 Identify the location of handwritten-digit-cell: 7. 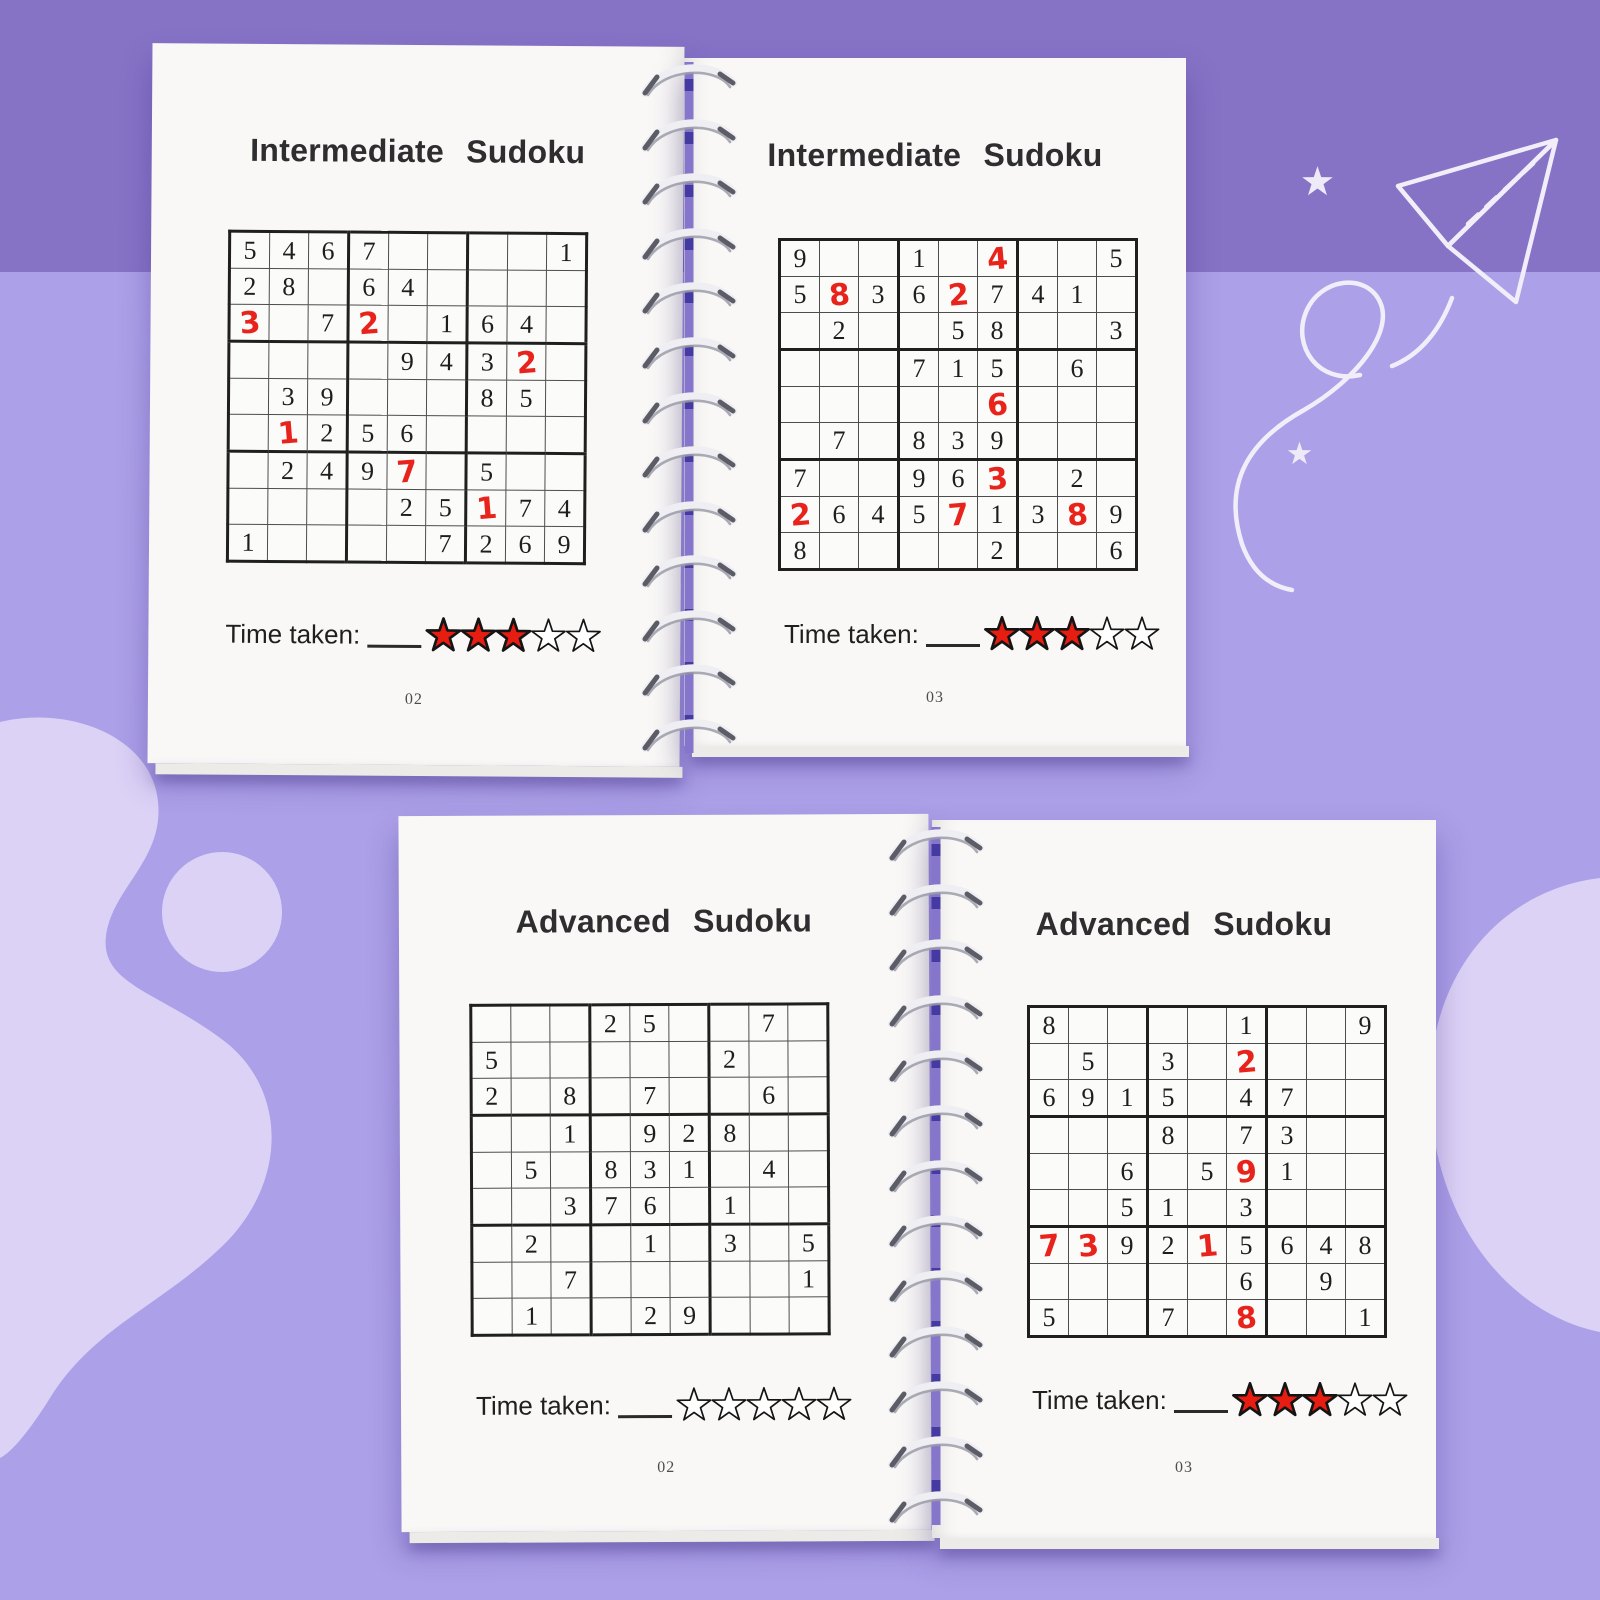
(958, 514).